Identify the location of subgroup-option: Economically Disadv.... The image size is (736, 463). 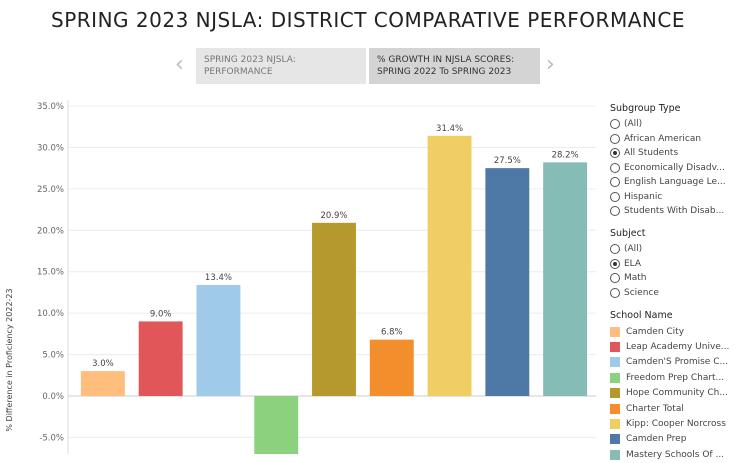
(672, 168).